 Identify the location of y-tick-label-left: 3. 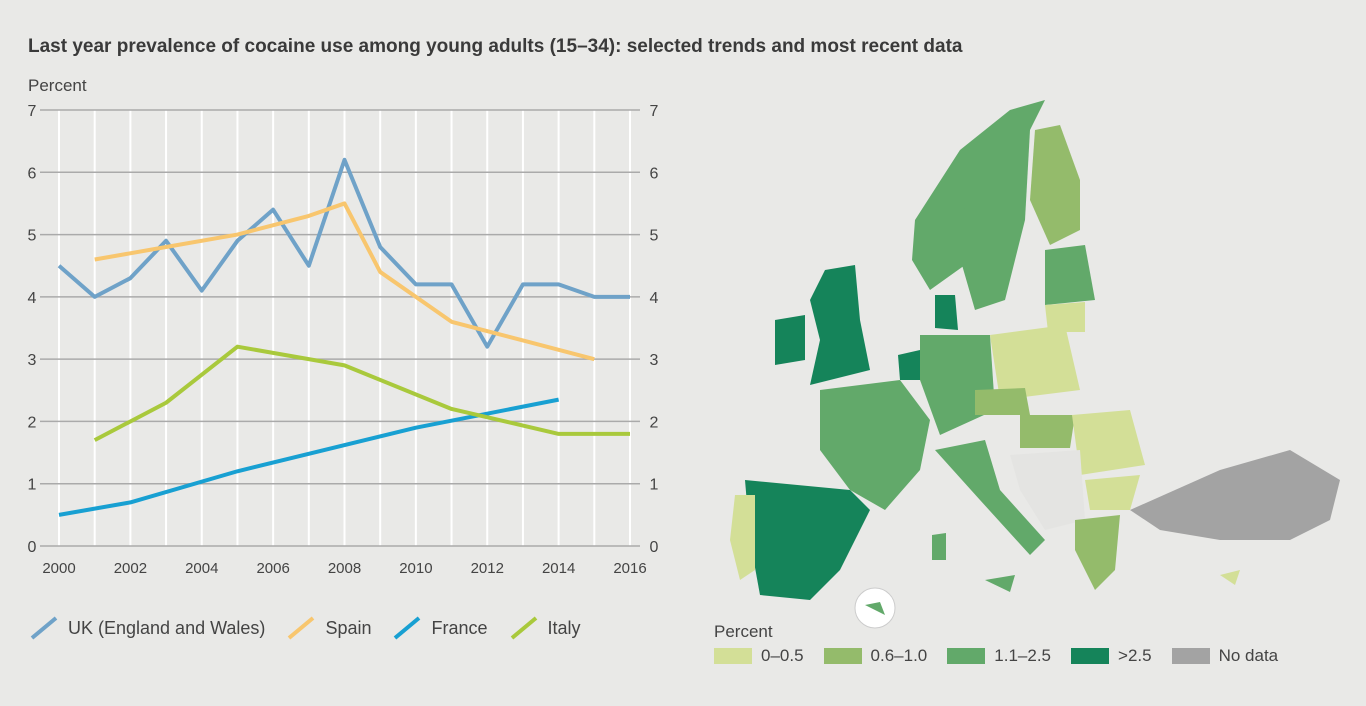
(32, 360).